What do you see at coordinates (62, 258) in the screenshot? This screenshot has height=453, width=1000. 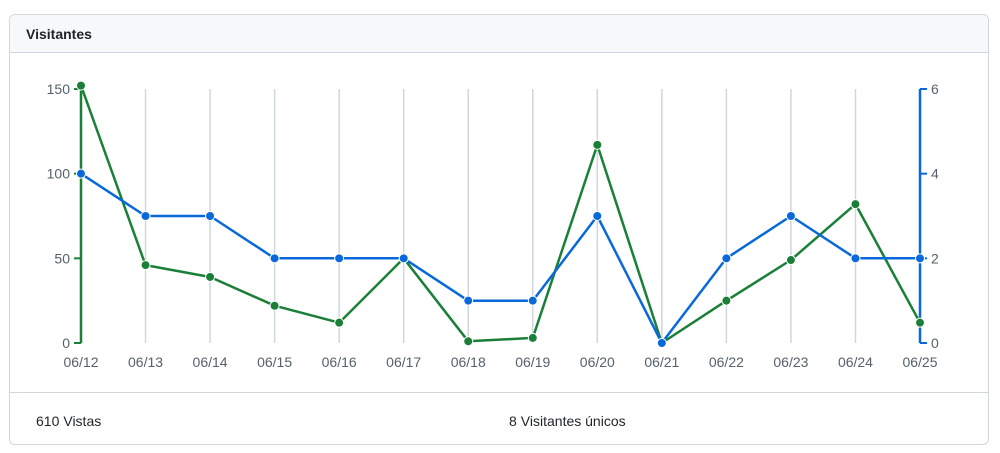 I see `left-axis-tick-label: 50` at bounding box center [62, 258].